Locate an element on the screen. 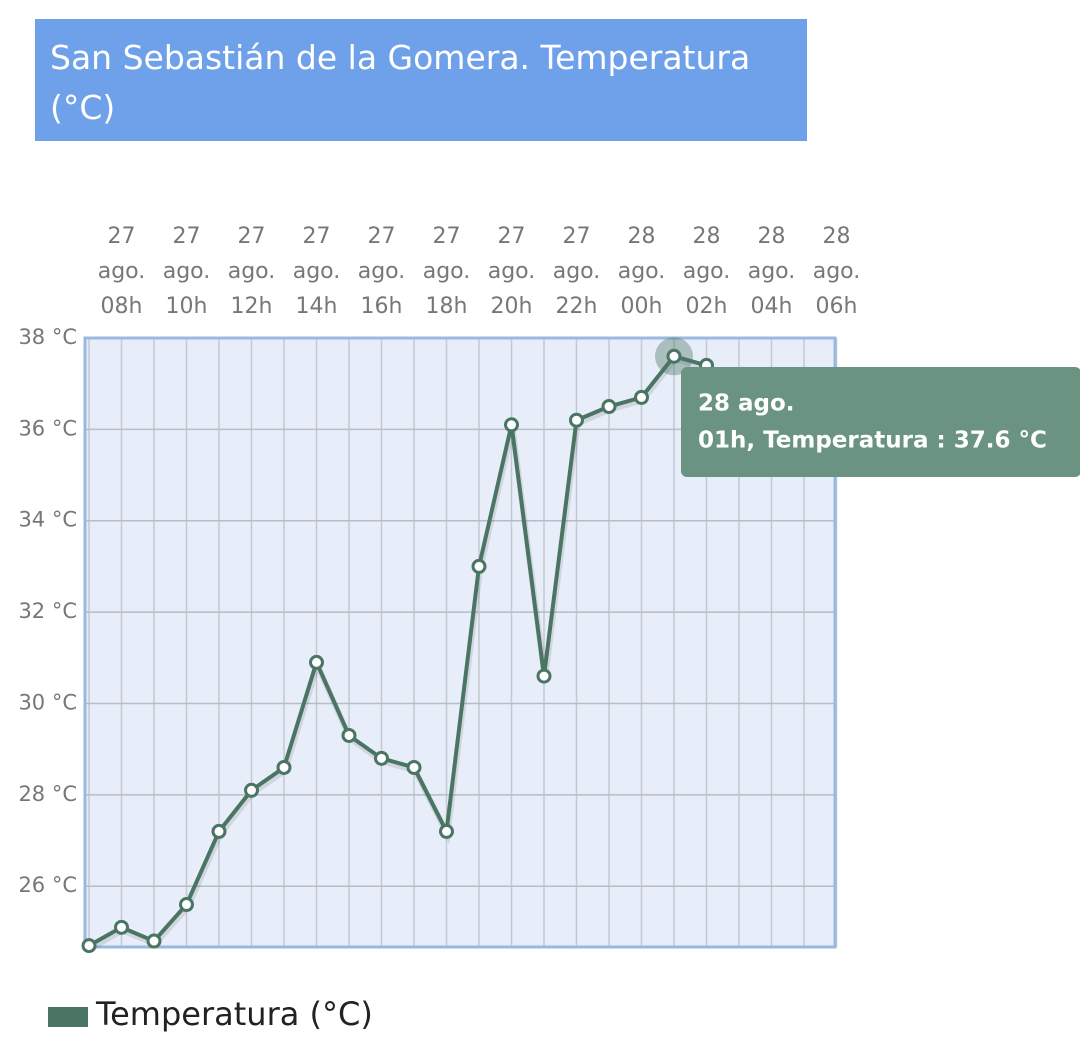  tooltip-text: 28 ago. is located at coordinates (746, 404).